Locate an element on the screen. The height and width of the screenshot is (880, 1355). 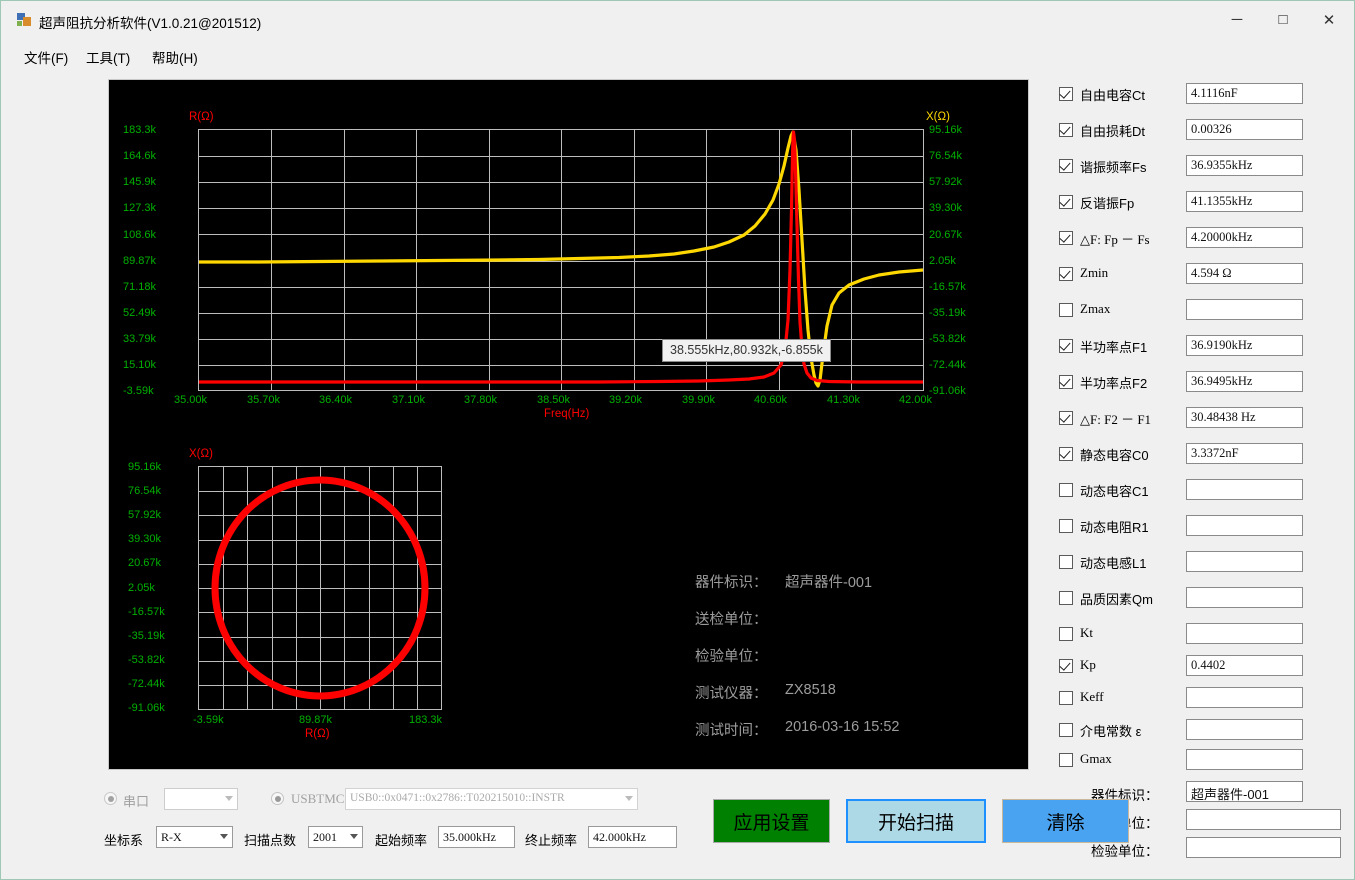
param-value-r1 is located at coordinates (1244, 525).